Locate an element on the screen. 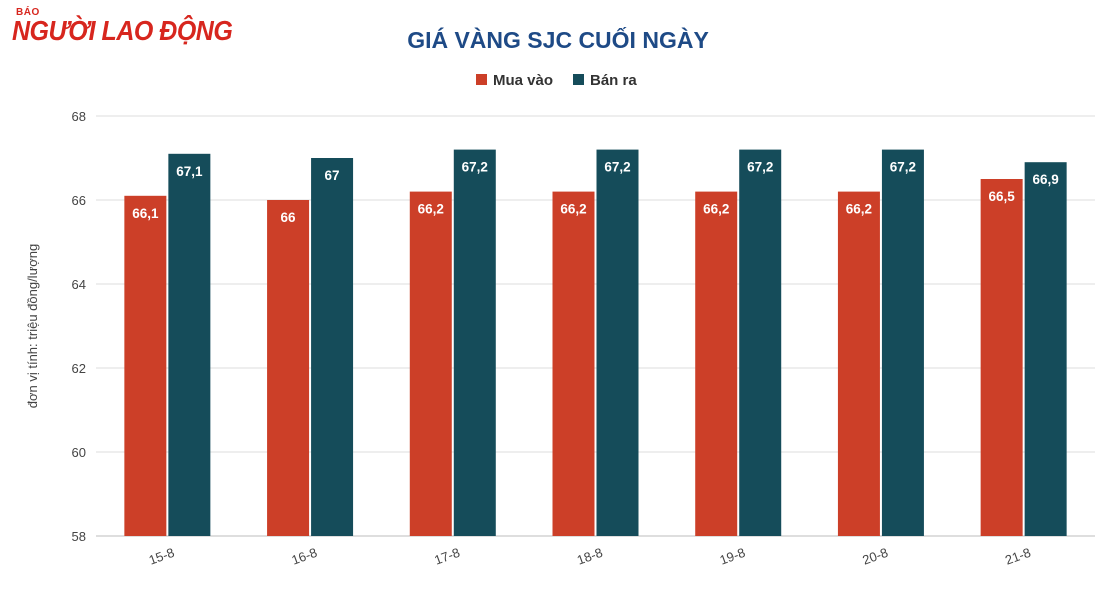 The image size is (1117, 592). x-axis-ticks: 15-8 16-8 17-8 18-8 19-8 20-8 21-8 is located at coordinates (590, 556).